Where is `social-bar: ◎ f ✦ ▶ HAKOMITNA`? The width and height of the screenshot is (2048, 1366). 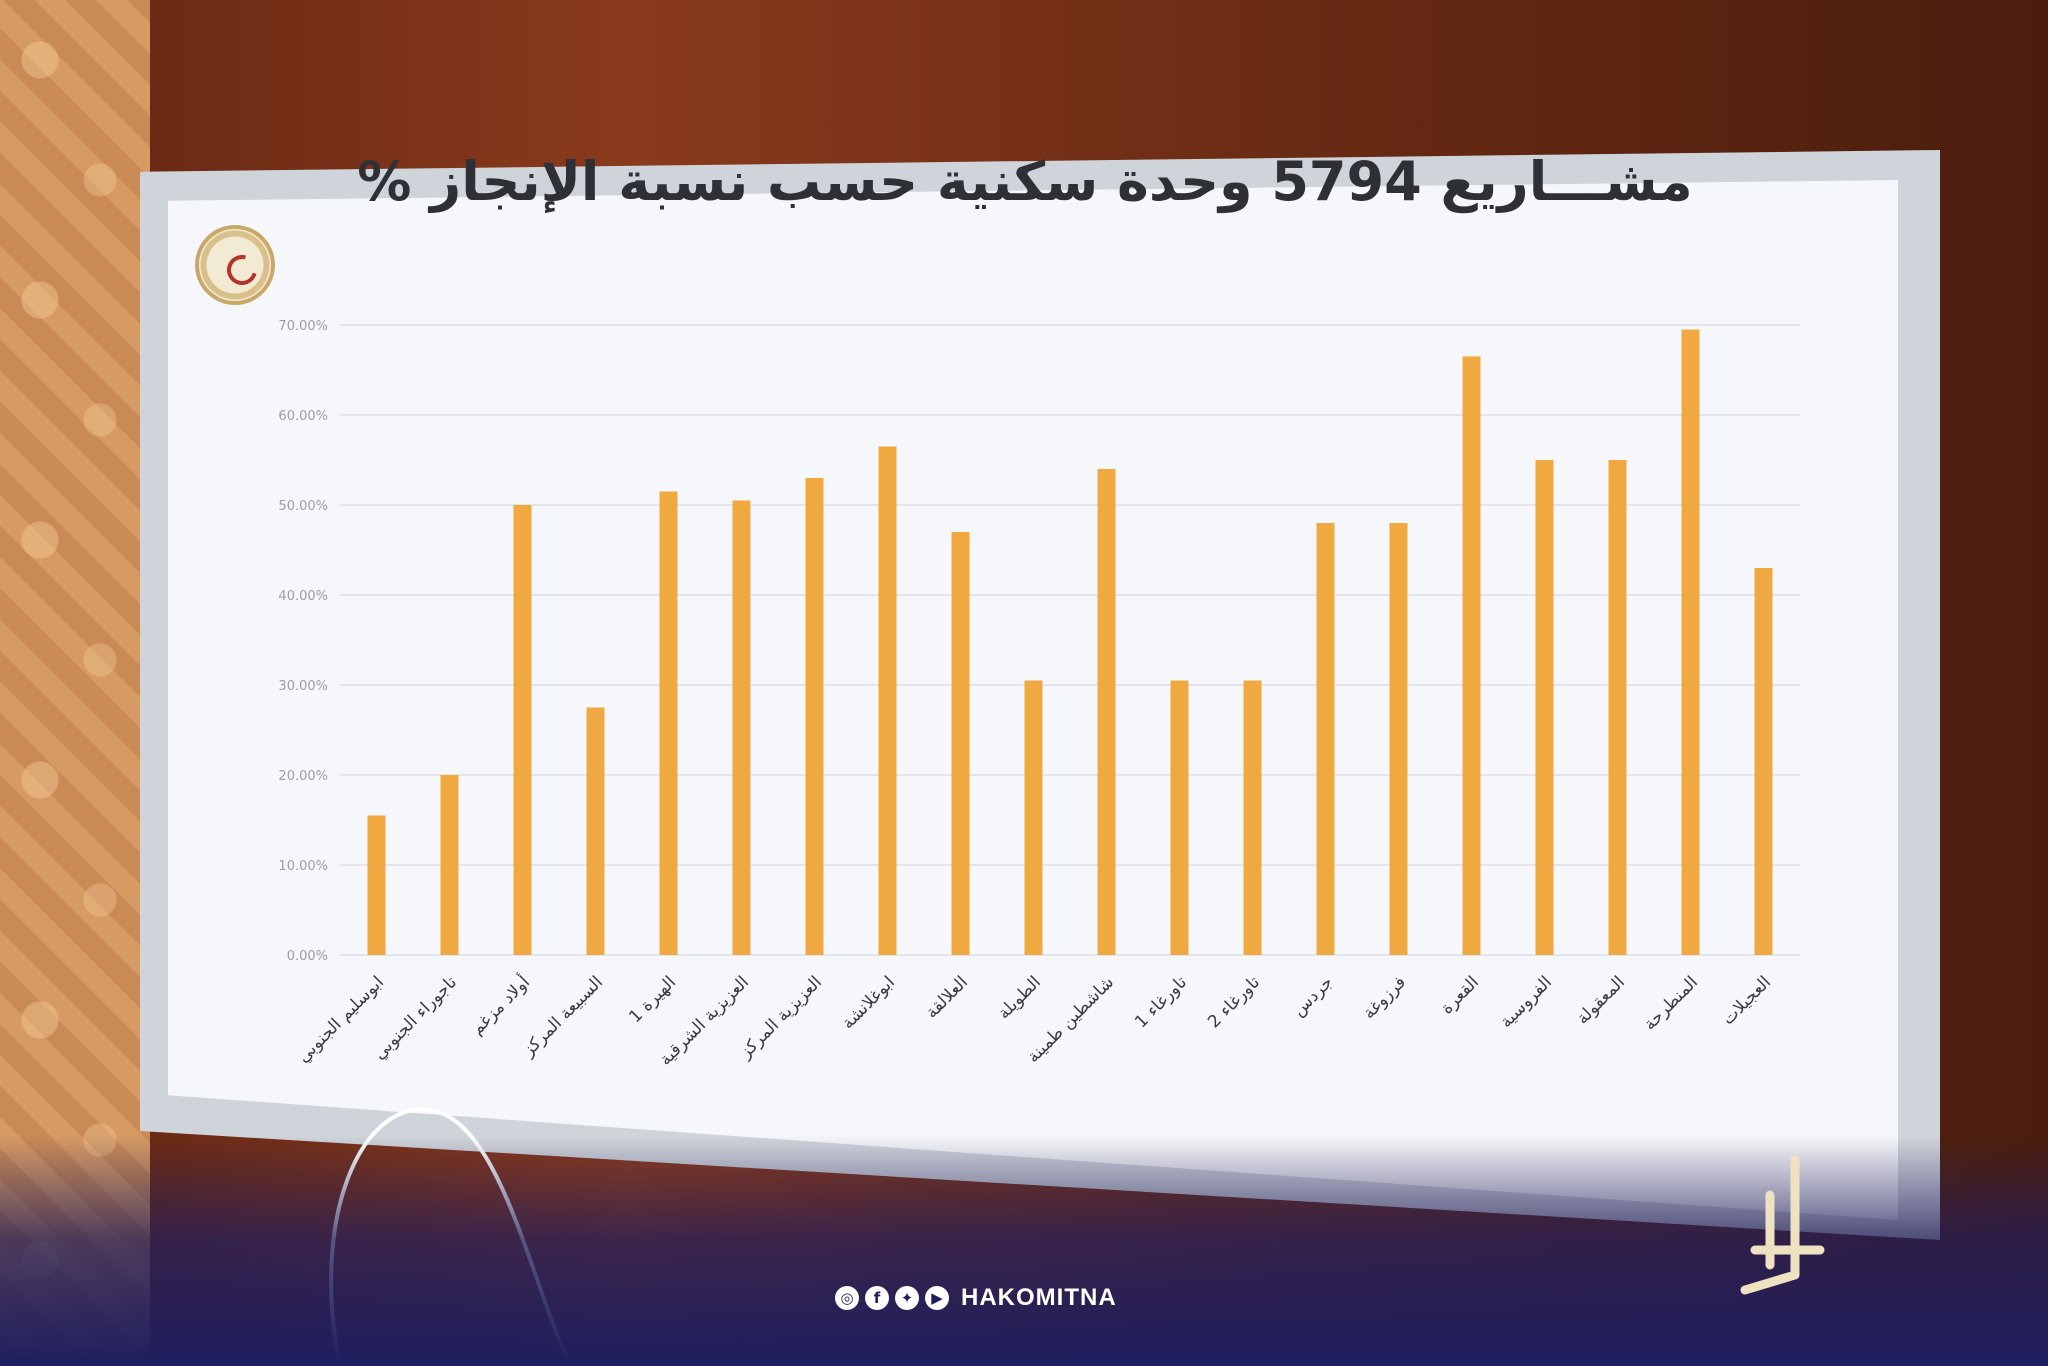 social-bar: ◎ f ✦ ▶ HAKOMITNA is located at coordinates (976, 1298).